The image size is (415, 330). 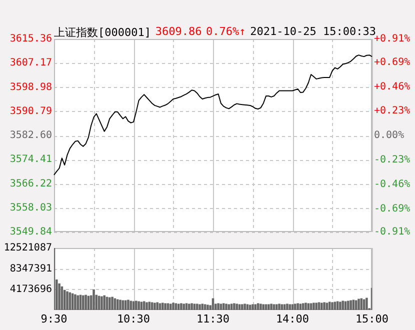 I want to click on y2-tick-label: +0.23%, so click(x=392, y=111).